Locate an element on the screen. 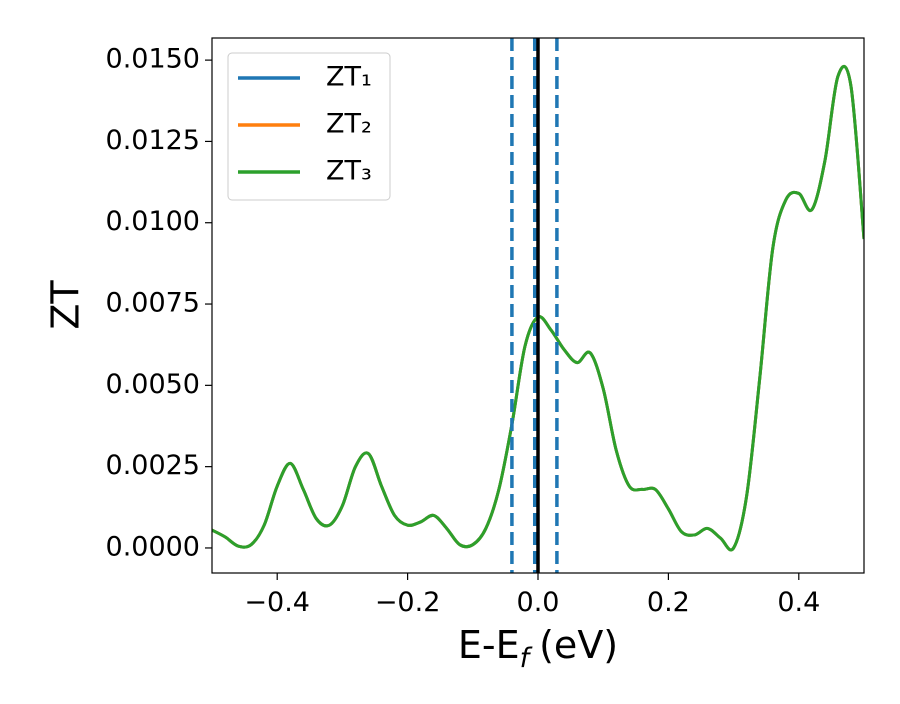 Image resolution: width=900 pixels, height=704 pixels. y-tick-label: 0.0100 is located at coordinates (153, 221).